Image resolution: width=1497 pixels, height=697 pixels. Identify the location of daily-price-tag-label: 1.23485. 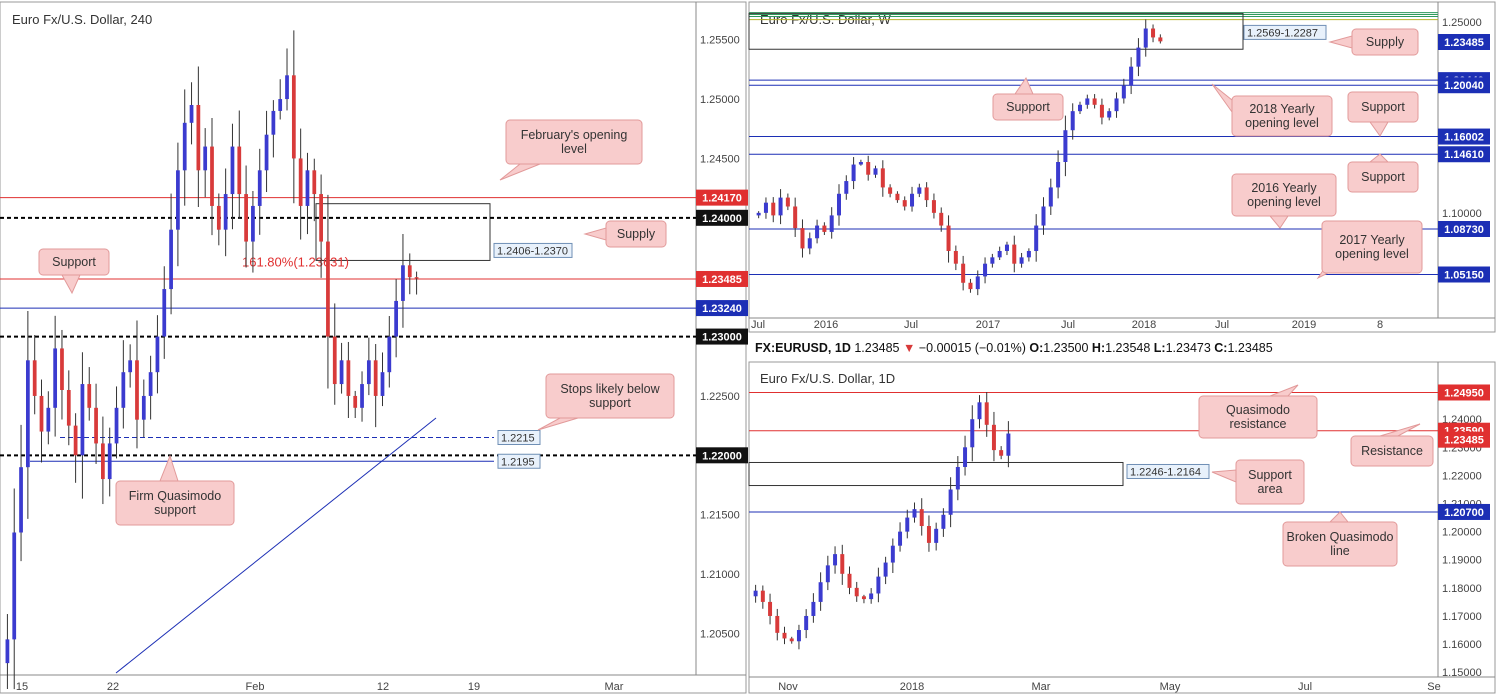
(1464, 441).